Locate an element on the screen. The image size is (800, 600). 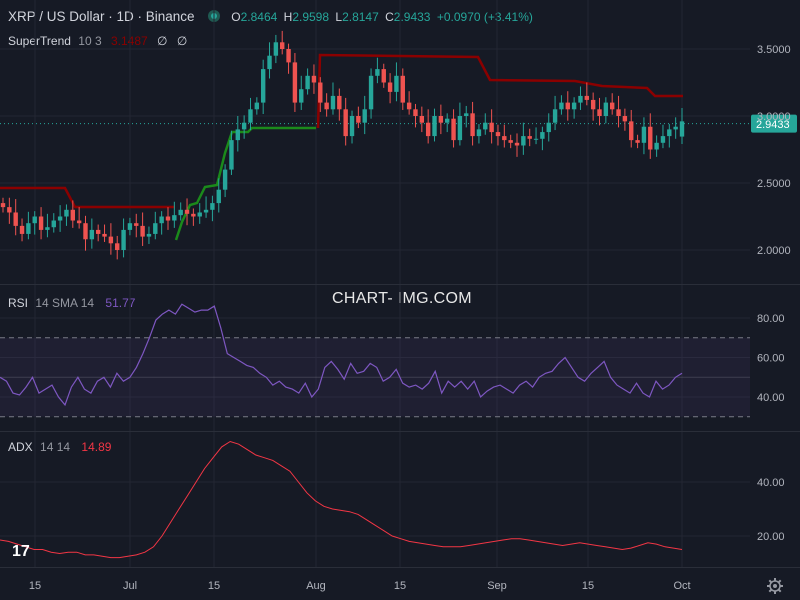
close-value: 2.9433 is located at coordinates (412, 17).